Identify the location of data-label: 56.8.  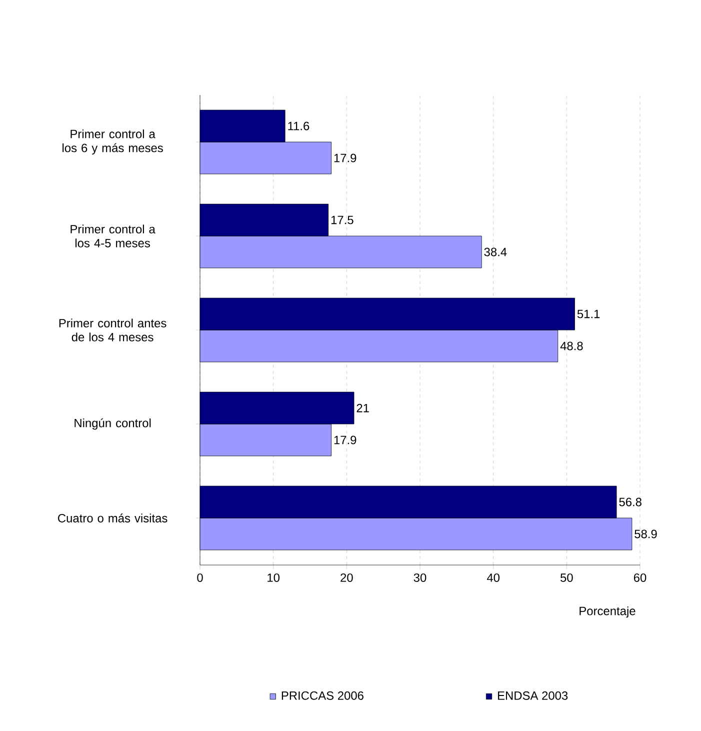
(630, 502).